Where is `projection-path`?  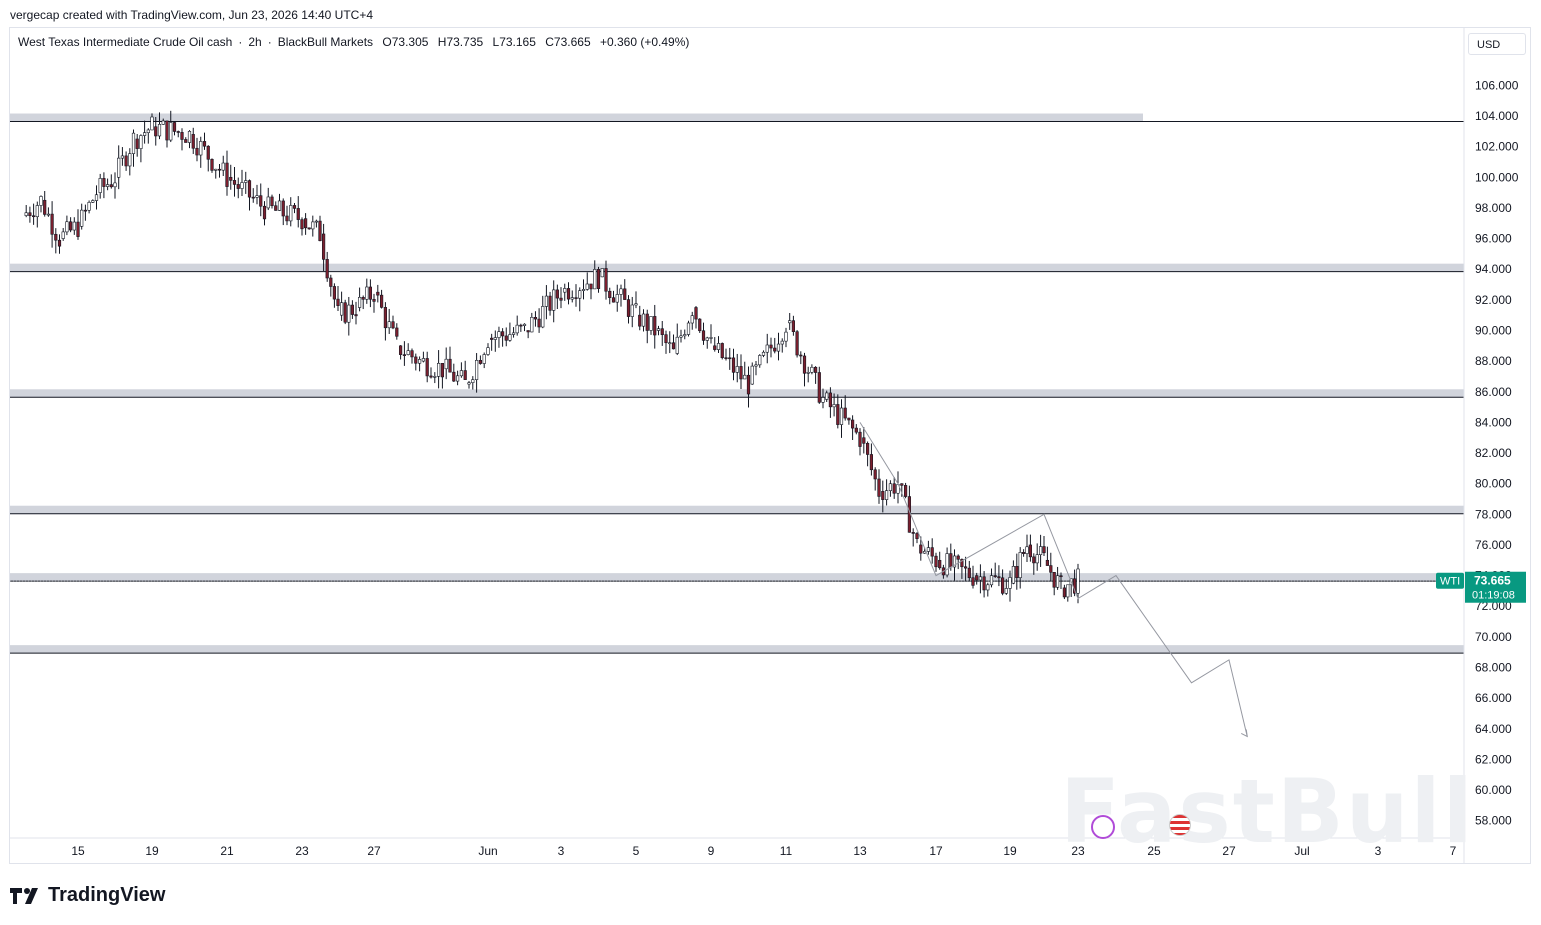 projection-path is located at coordinates (1053, 579).